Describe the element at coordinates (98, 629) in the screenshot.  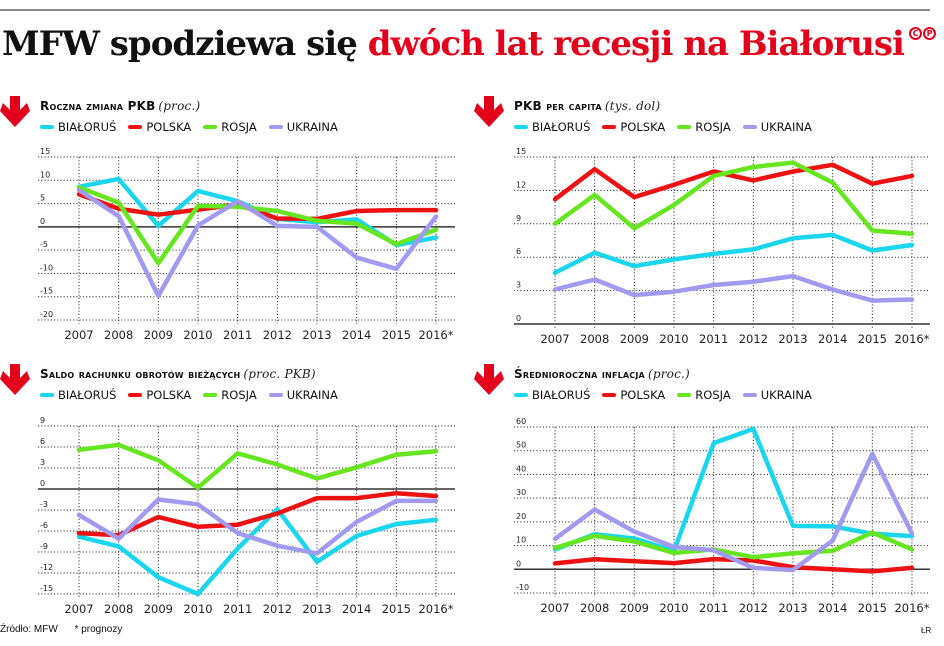
I see `forecast-note: * prognozy` at that location.